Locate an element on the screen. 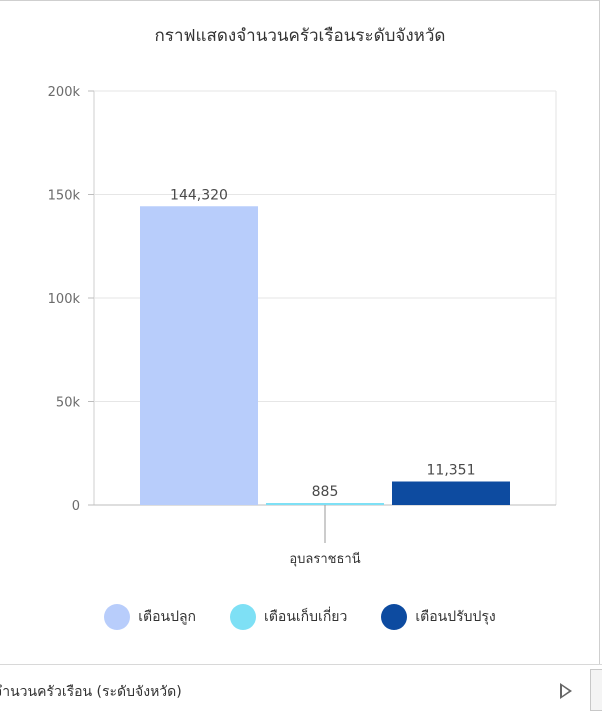 This screenshot has height=715, width=602. data-label: 144,320 is located at coordinates (199, 195).